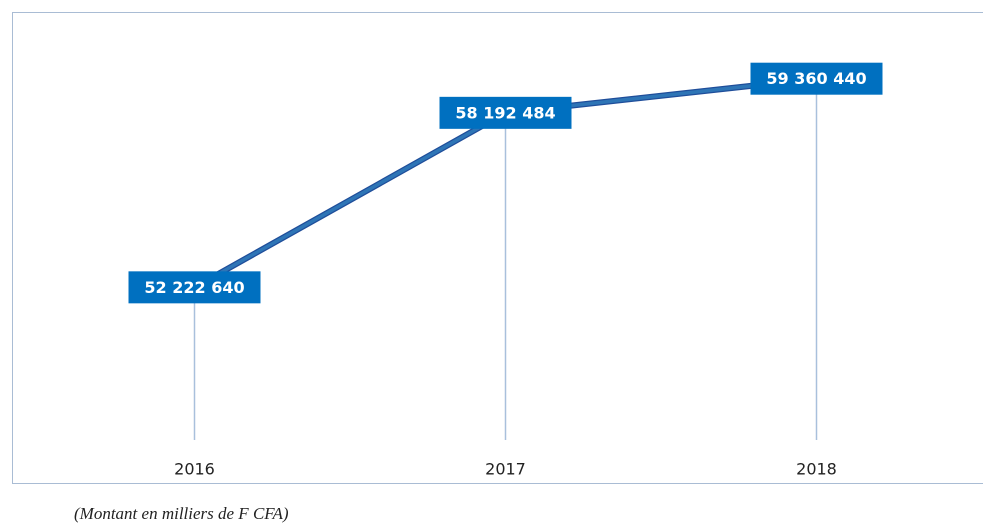  Describe the element at coordinates (816, 469) in the screenshot. I see `x-tick-label: 2018` at that location.